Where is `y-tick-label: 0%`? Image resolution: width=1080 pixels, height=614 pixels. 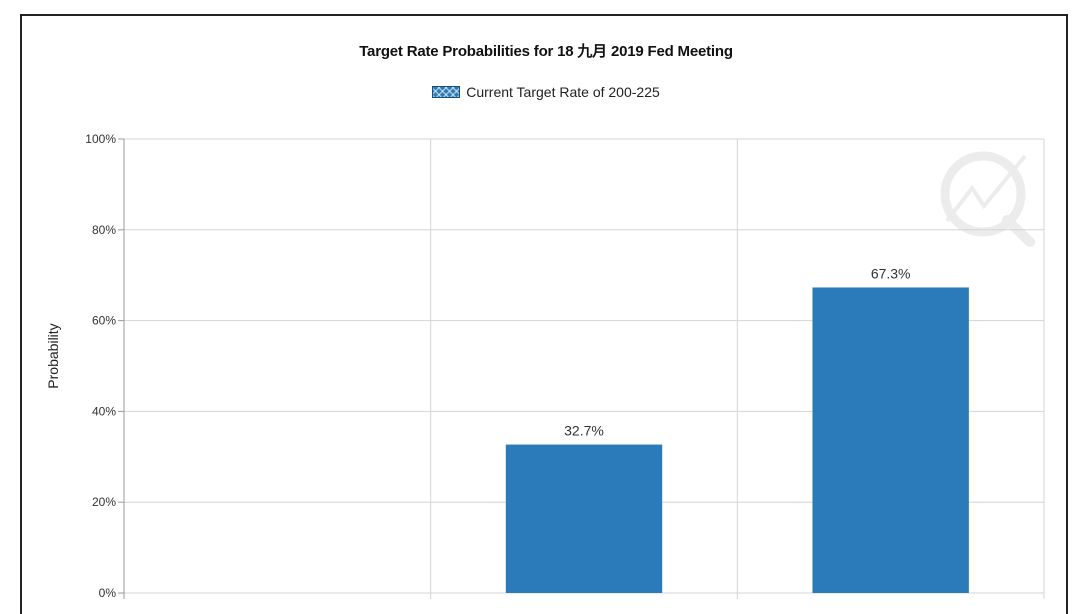
y-tick-label: 0% is located at coordinates (108, 593).